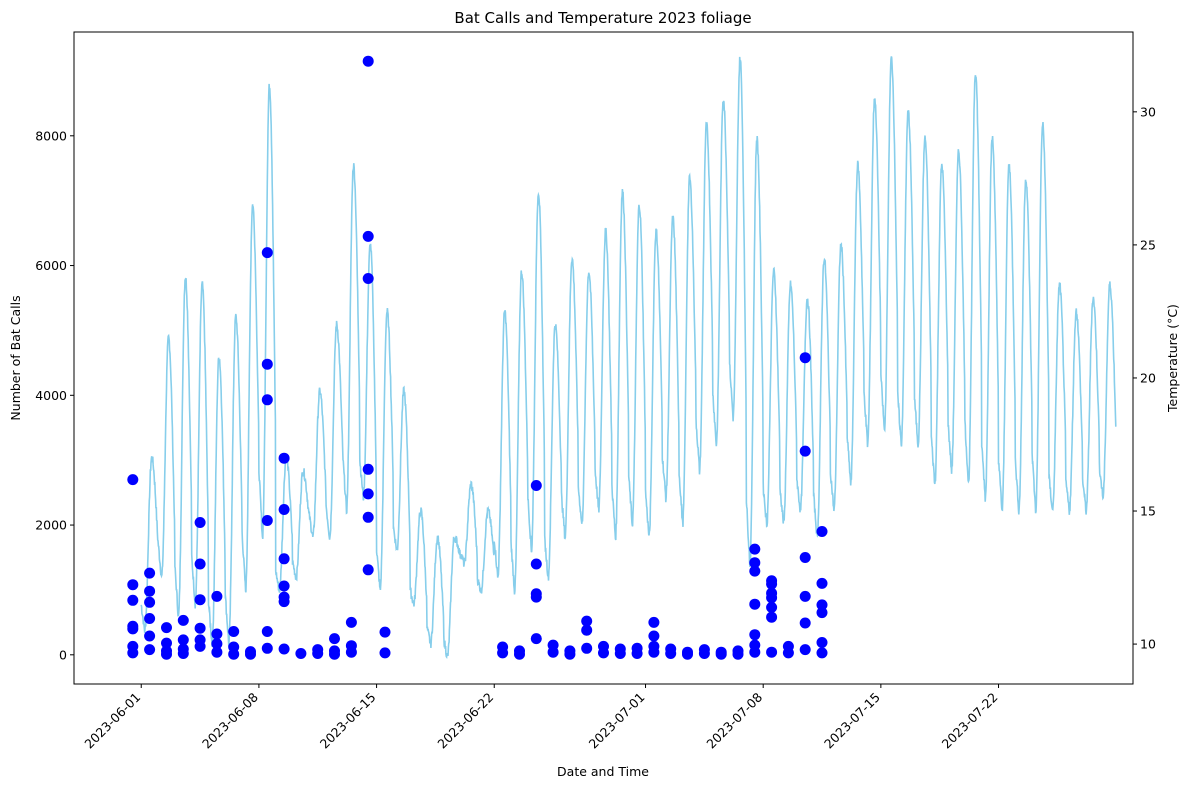 This screenshot has height=790, width=1189. Describe the element at coordinates (51, 395) in the screenshot. I see `y-left-tick-label: 4000` at that location.